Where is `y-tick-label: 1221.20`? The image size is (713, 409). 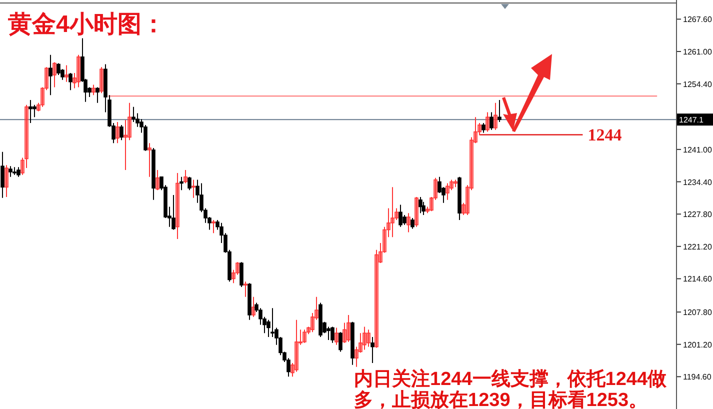 y-tick-label: 1221.20 is located at coordinates (697, 247).